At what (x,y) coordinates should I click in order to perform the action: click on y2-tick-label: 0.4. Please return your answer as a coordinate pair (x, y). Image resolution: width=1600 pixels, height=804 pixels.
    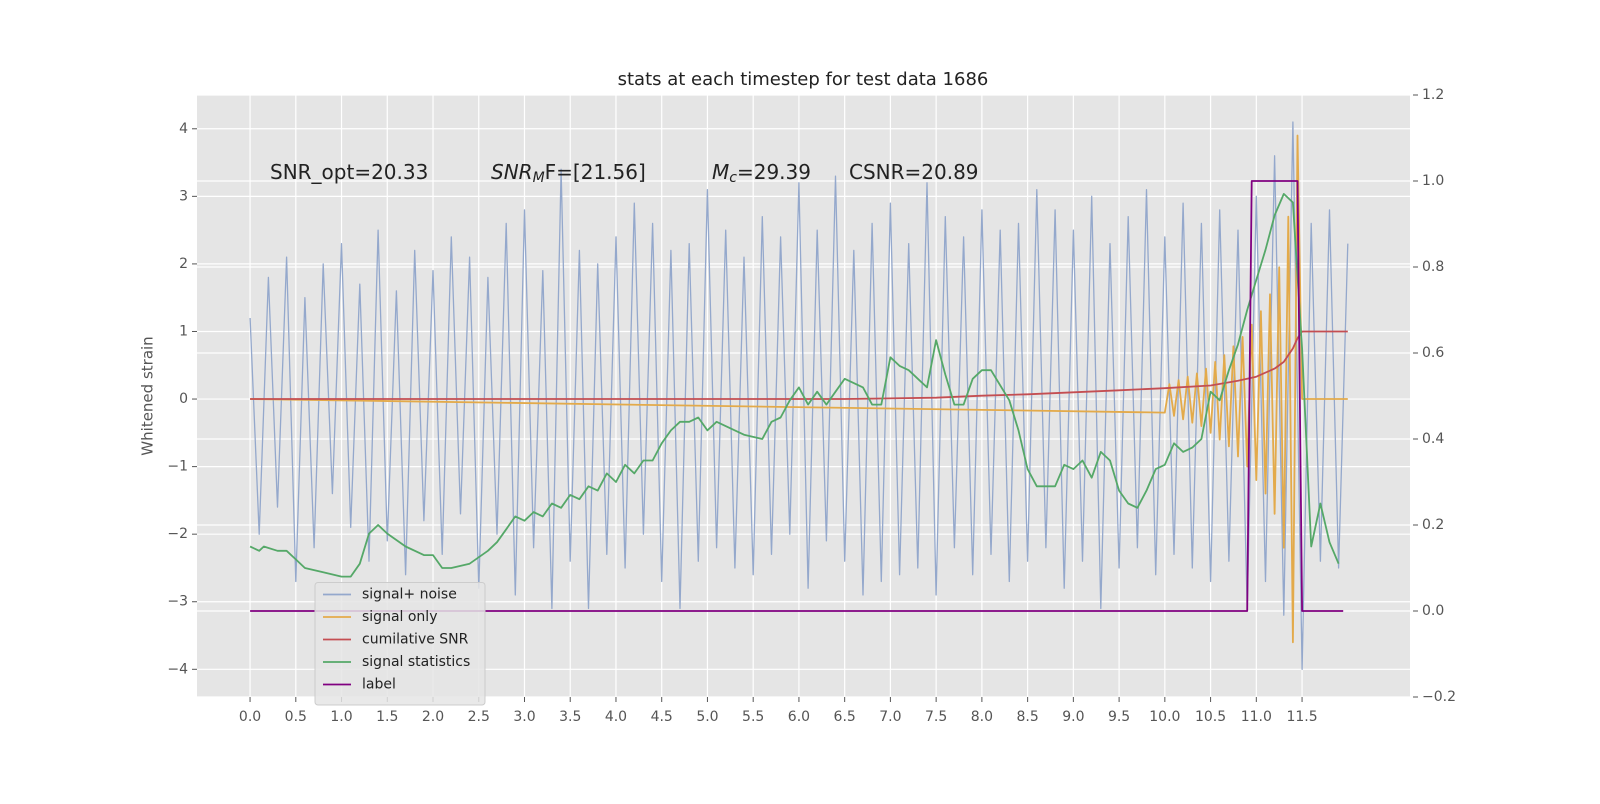
    Looking at the image, I should click on (1433, 439).